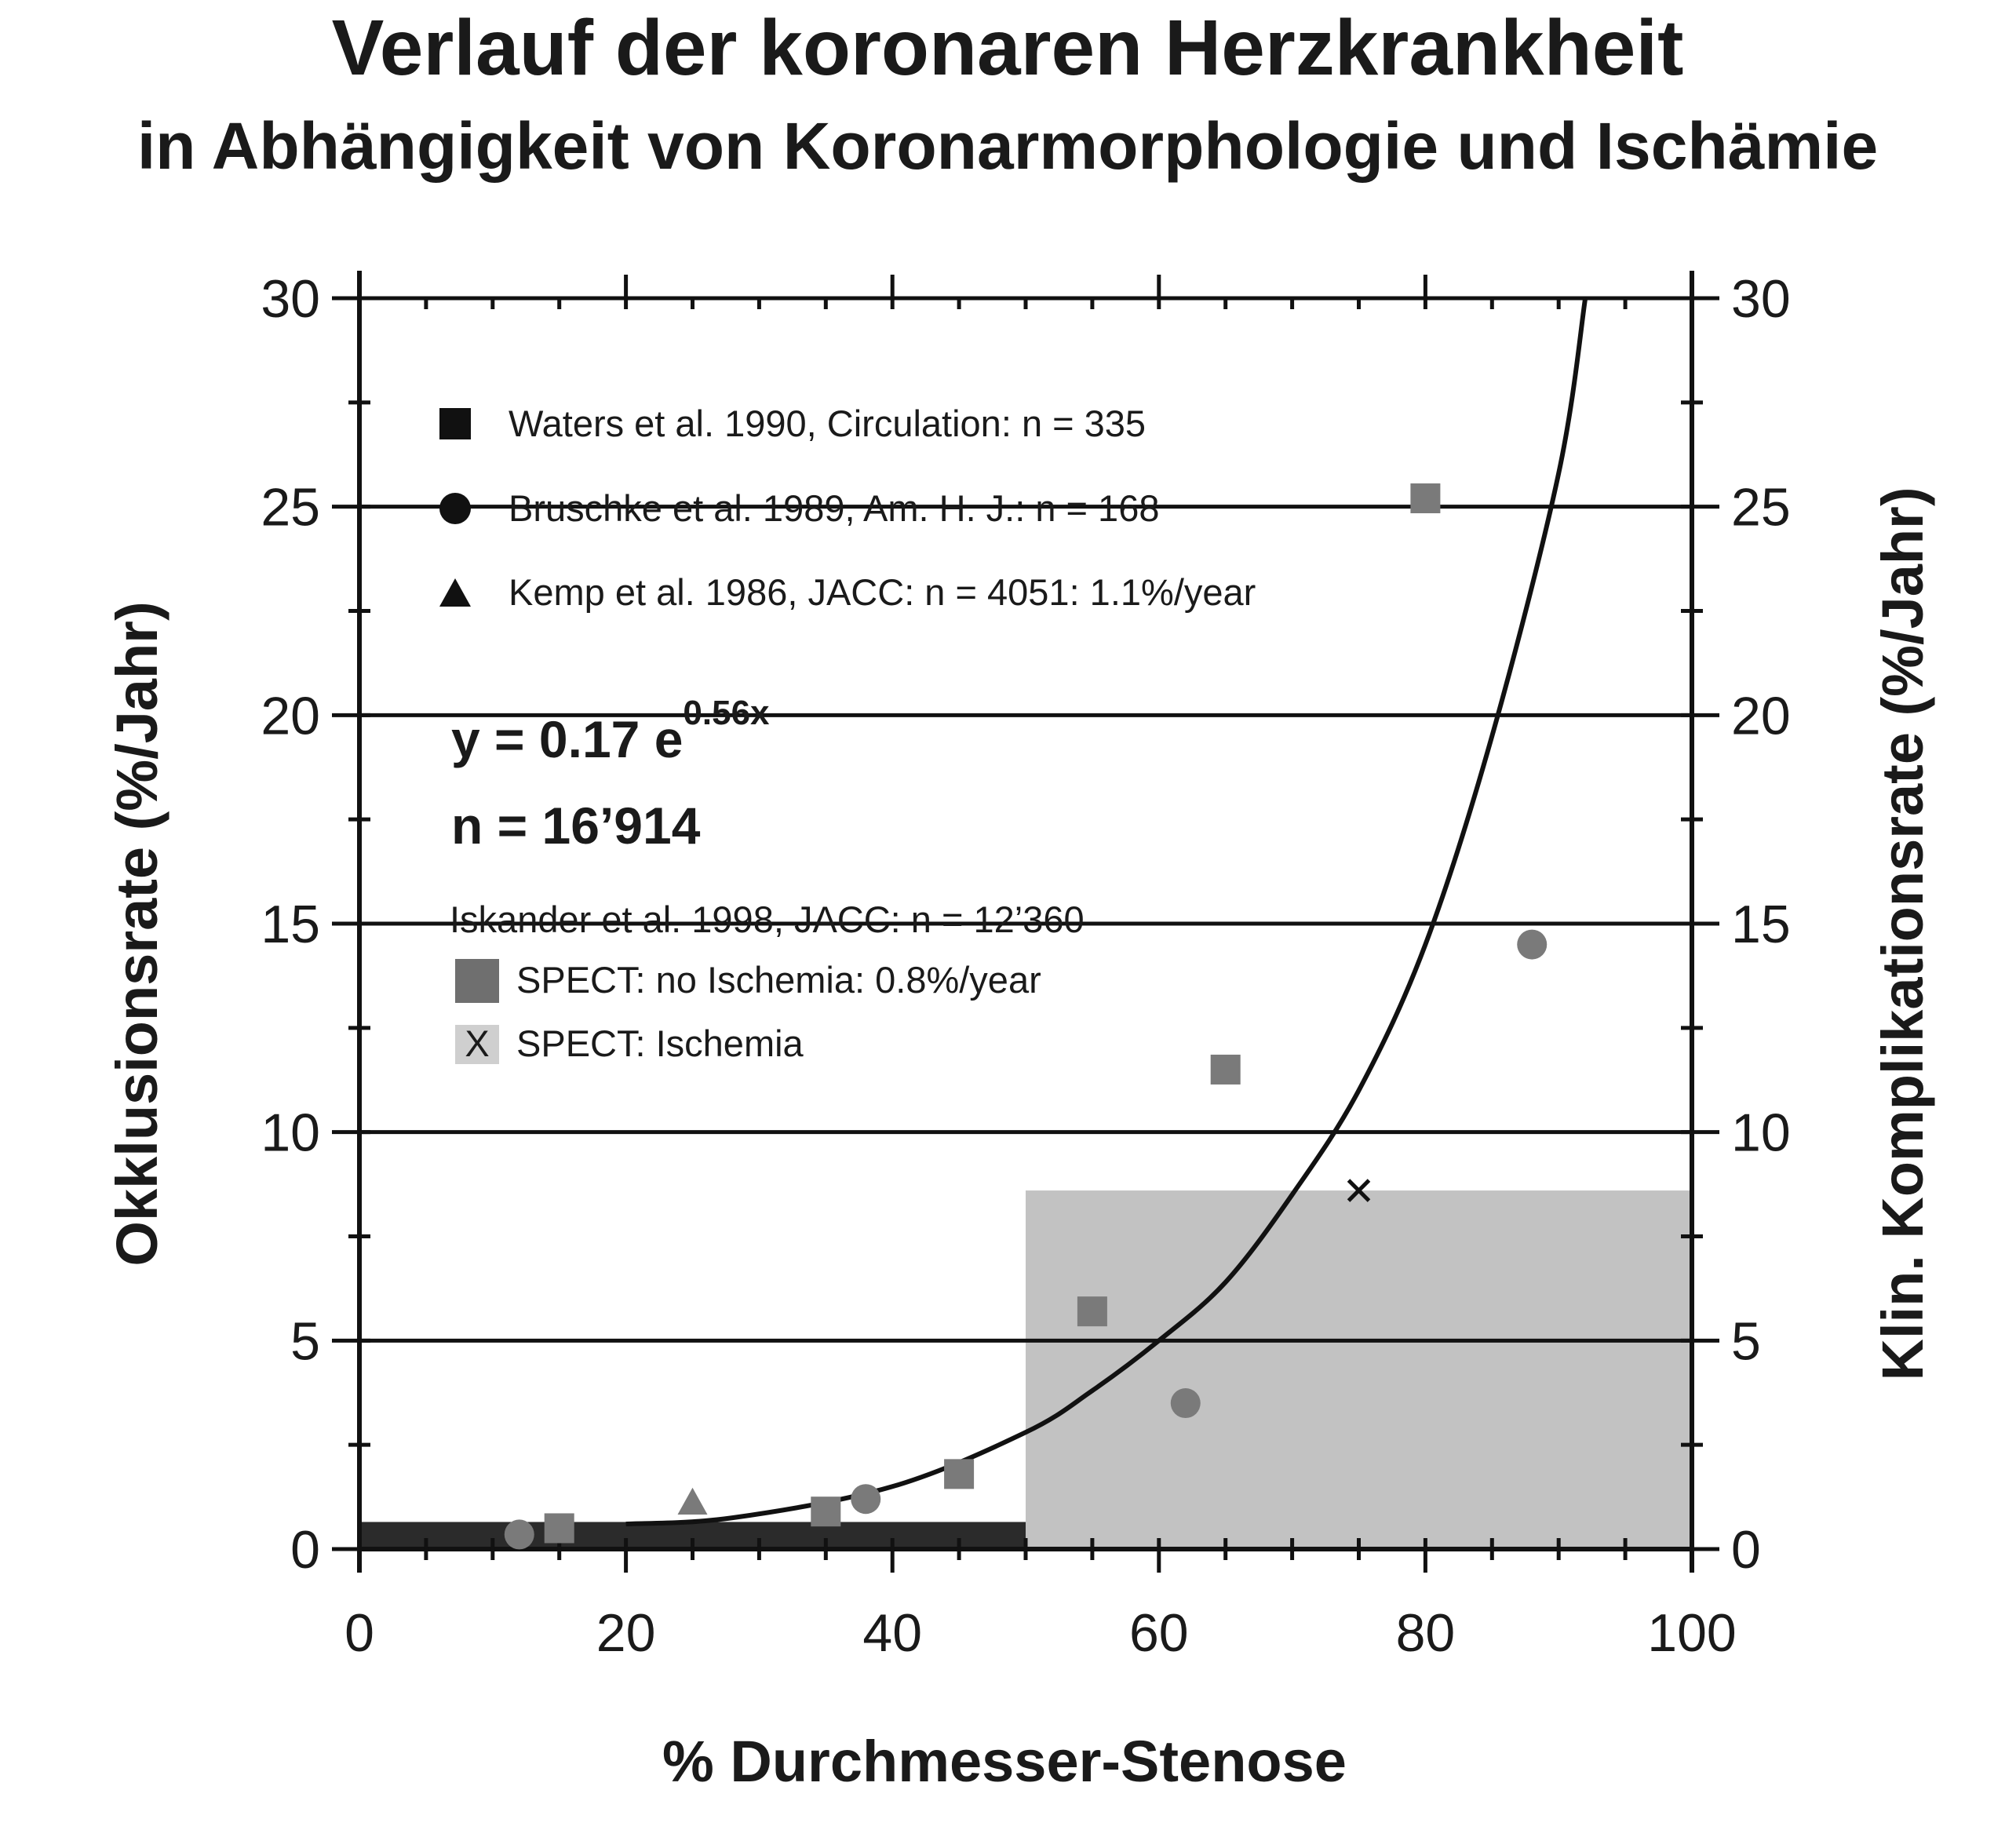 The width and height of the screenshot is (2016, 1841). What do you see at coordinates (1761, 716) in the screenshot?
I see `y2-tick-label: 20` at bounding box center [1761, 716].